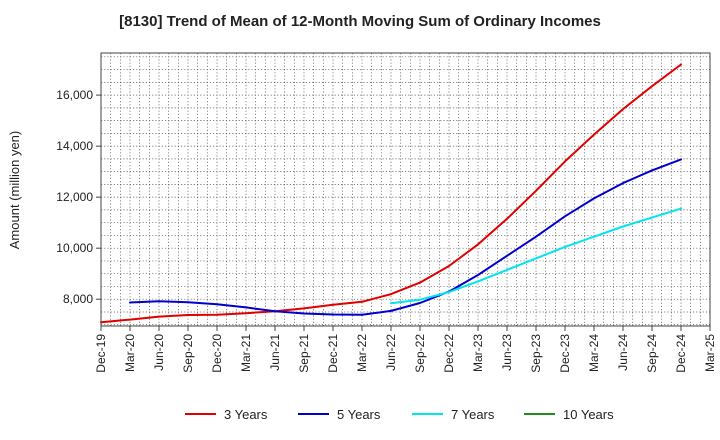 The height and width of the screenshot is (440, 720). What do you see at coordinates (588, 414) in the screenshot?
I see `legend-label-10-years: 10 Years` at bounding box center [588, 414].